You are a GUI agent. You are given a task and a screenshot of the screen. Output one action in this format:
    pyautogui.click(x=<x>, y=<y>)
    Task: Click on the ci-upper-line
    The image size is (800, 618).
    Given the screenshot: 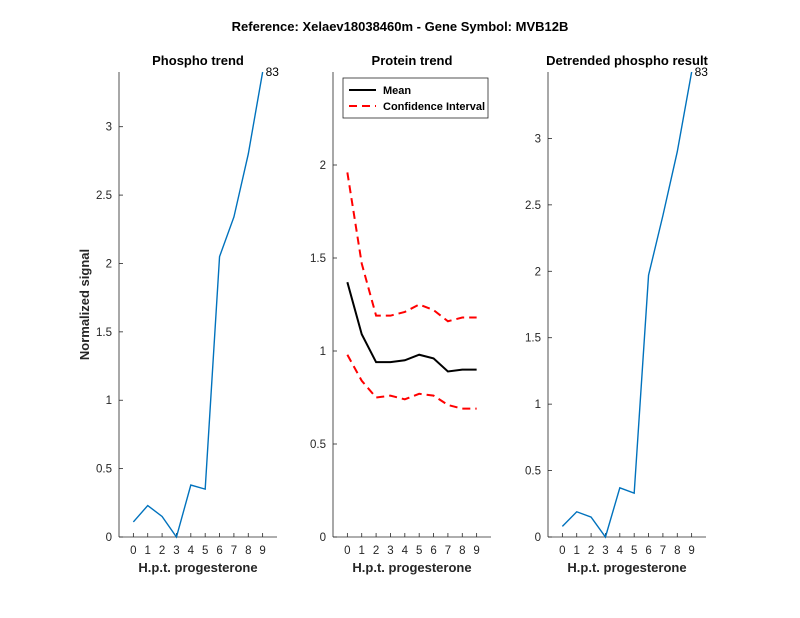 What is the action you would take?
    pyautogui.click(x=411, y=247)
    